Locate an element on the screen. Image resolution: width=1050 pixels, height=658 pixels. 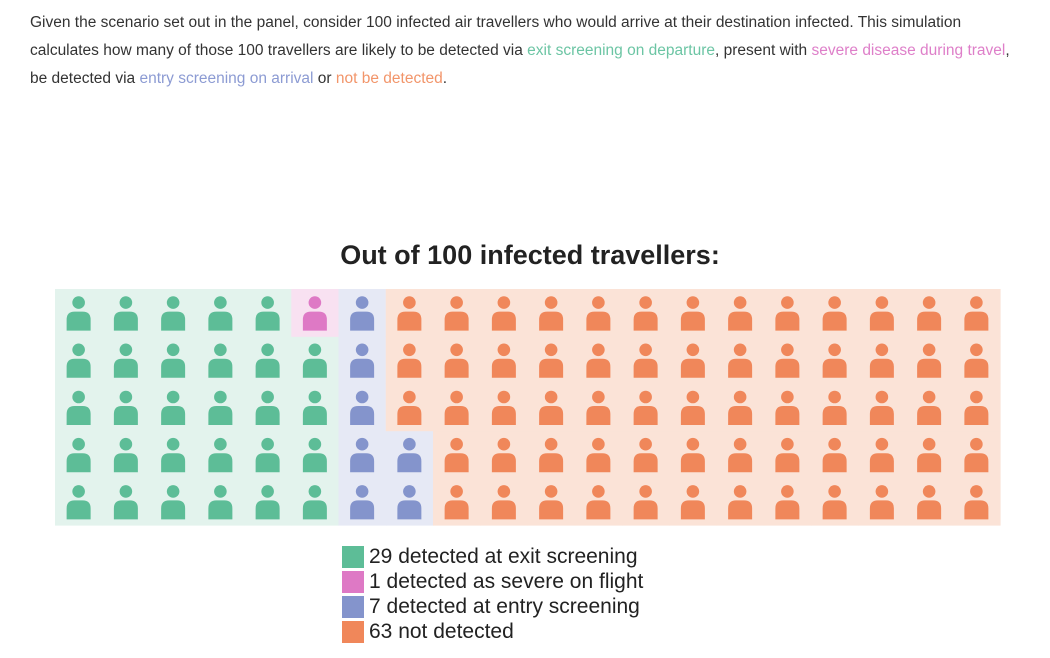
intro-entry-screening: entry screening on arrival is located at coordinates (226, 78).